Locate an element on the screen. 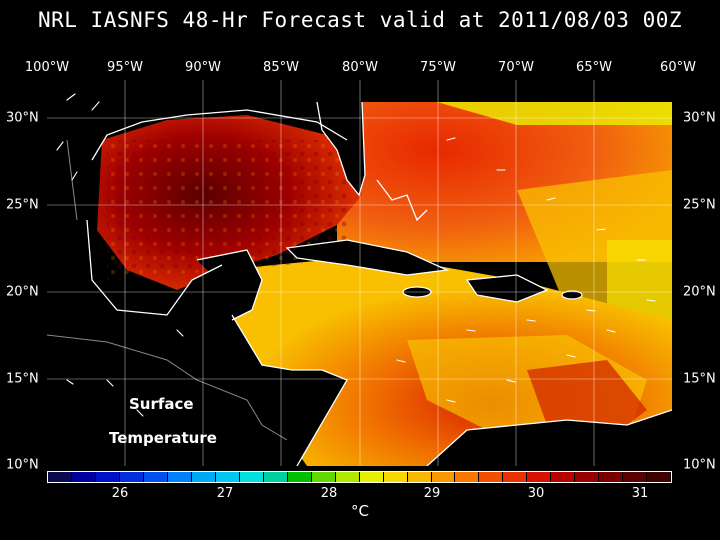  colorbar-tick-29: 29 is located at coordinates (432, 493).